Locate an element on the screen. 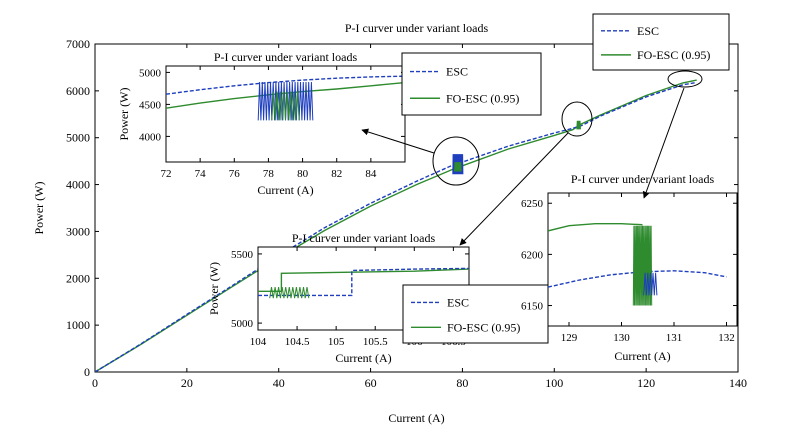 The width and height of the screenshot is (789, 432). y-tick-label: 0 is located at coordinates (87, 372).